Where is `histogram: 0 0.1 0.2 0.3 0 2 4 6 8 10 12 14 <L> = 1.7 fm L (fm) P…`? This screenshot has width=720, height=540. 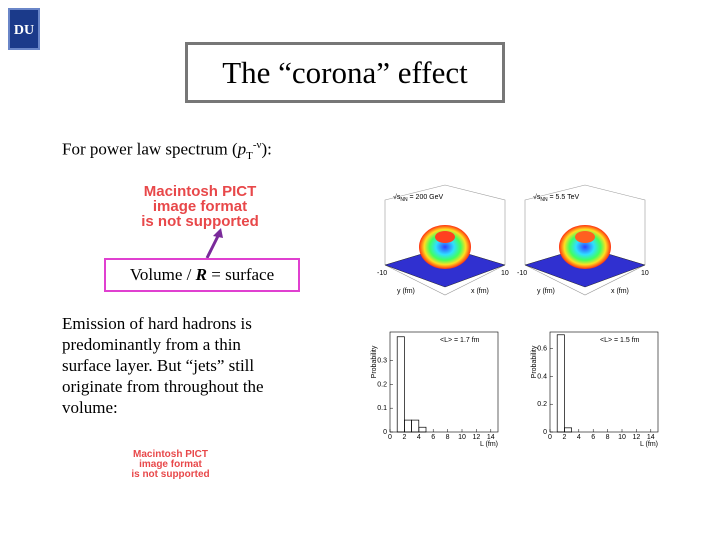
histogram: 0 0.1 0.2 0.3 0 2 4 6 8 10 12 14 <L> = 1.7 fm L (fm) P… is located at coordinates (435, 389).